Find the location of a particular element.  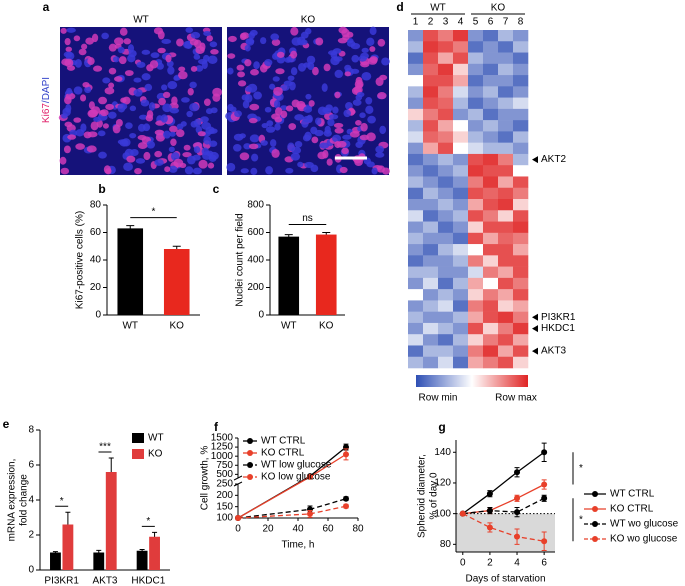

x-tick-label: AKT3 is located at coordinates (104, 581).